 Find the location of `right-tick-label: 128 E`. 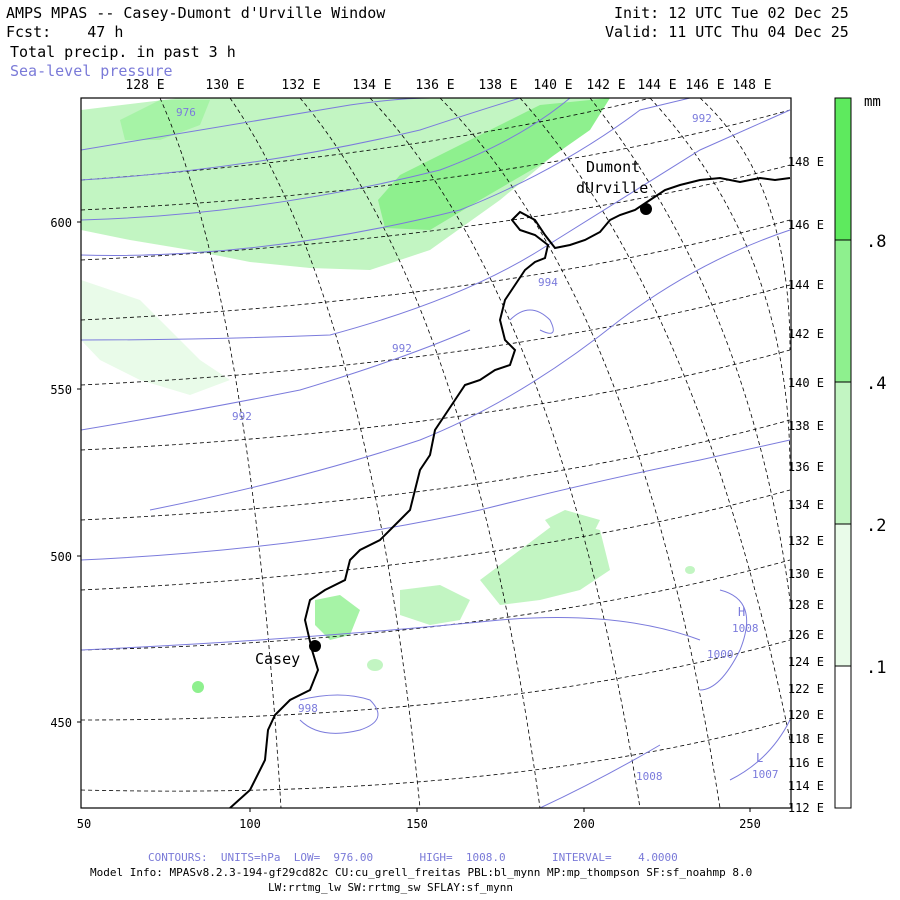

right-tick-label: 128 E is located at coordinates (806, 605).